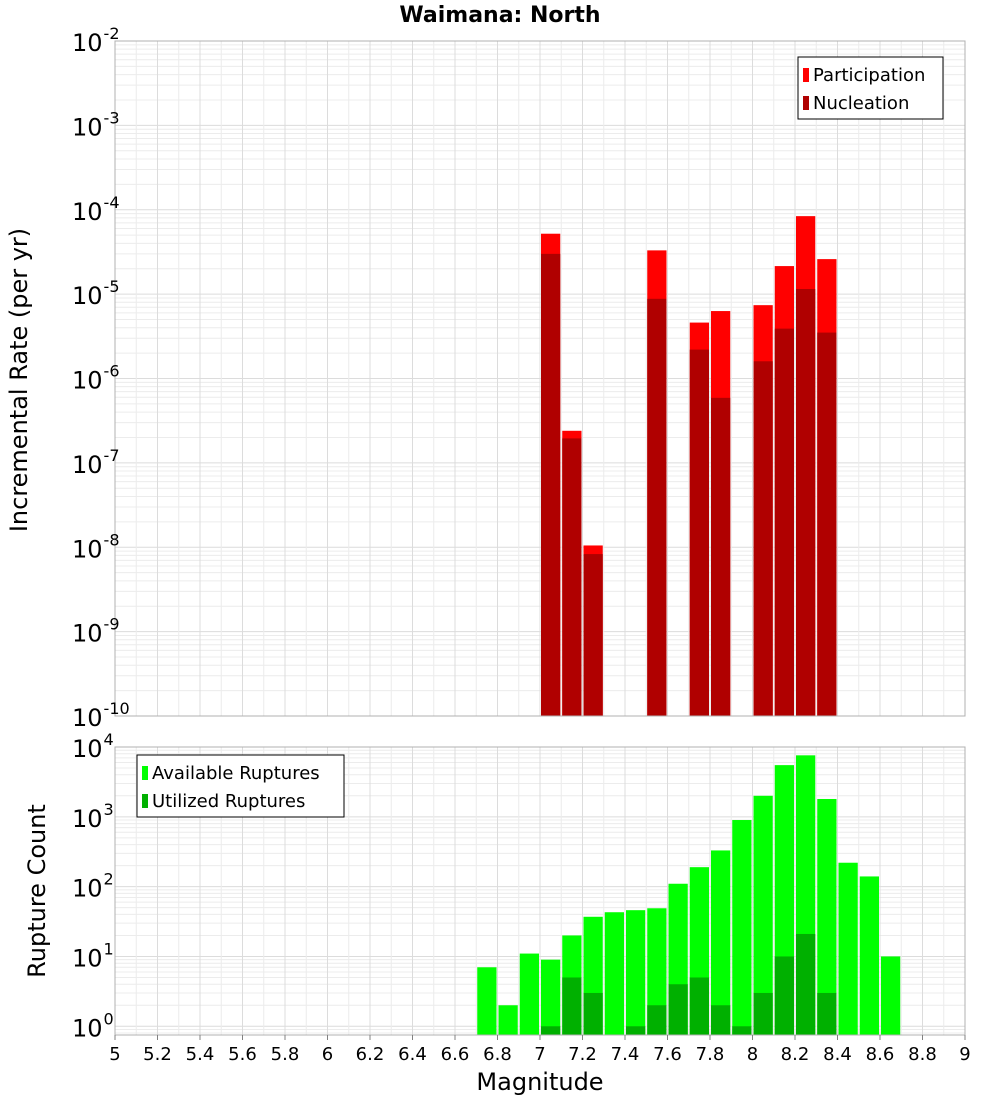  Describe the element at coordinates (157, 1054) in the screenshot. I see `x-tick-label: 5.2` at that location.